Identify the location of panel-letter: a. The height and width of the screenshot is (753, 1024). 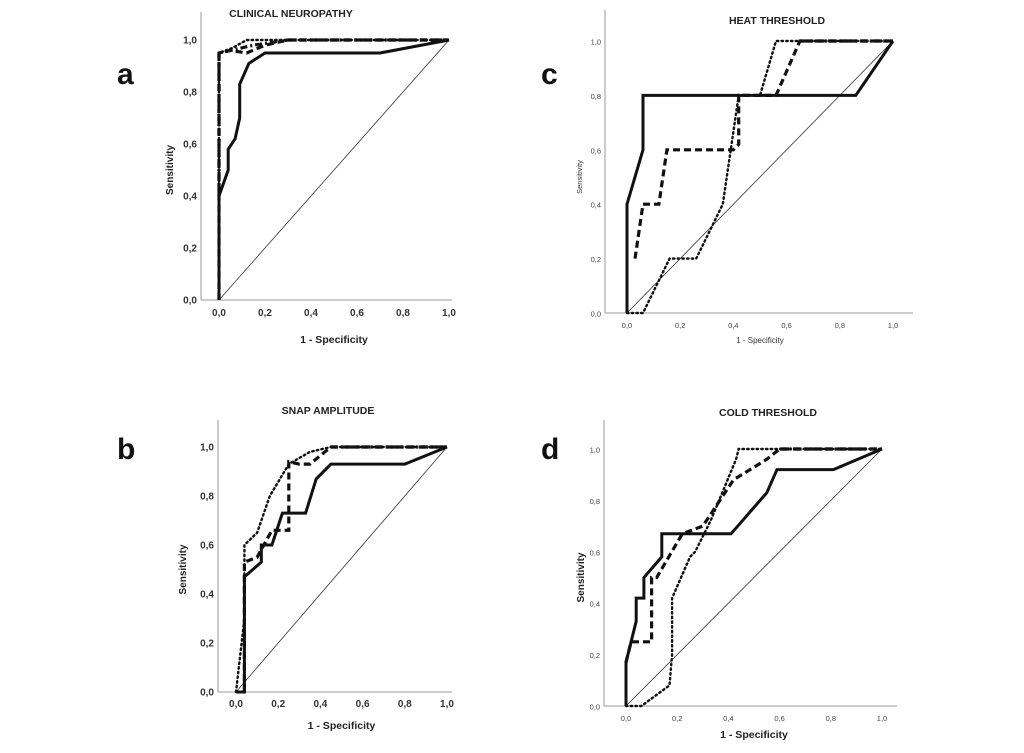
(125, 74).